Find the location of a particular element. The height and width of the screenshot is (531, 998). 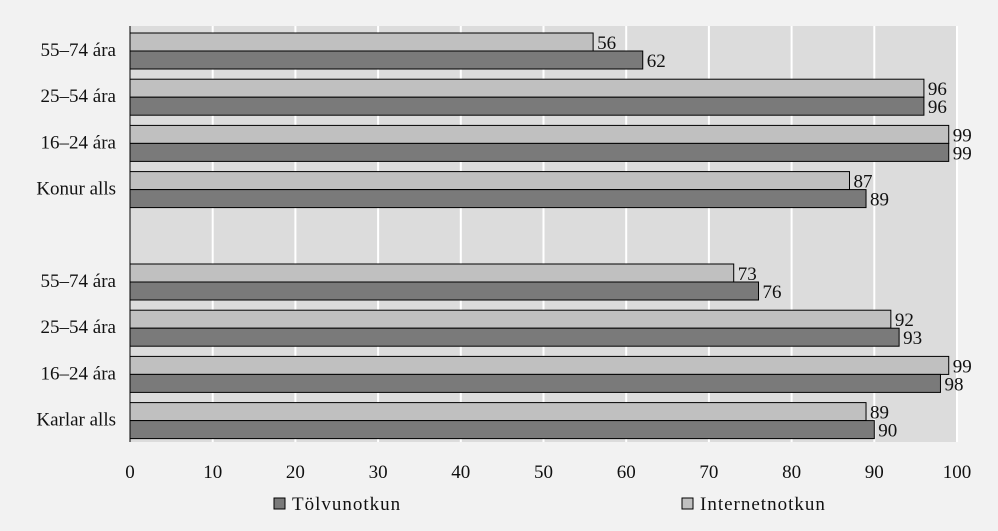

legend-label: Tölvunotkun is located at coordinates (346, 504).